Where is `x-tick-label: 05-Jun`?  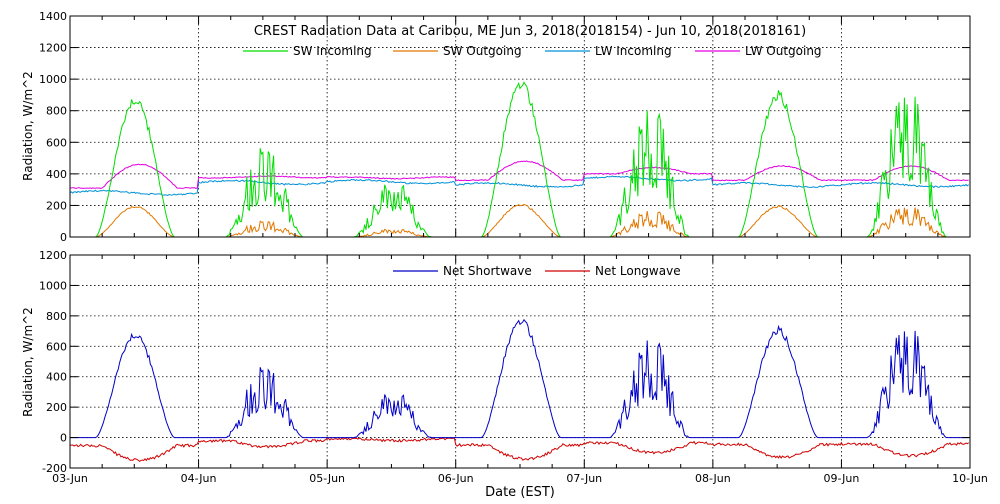 x-tick-label: 05-Jun is located at coordinates (327, 478).